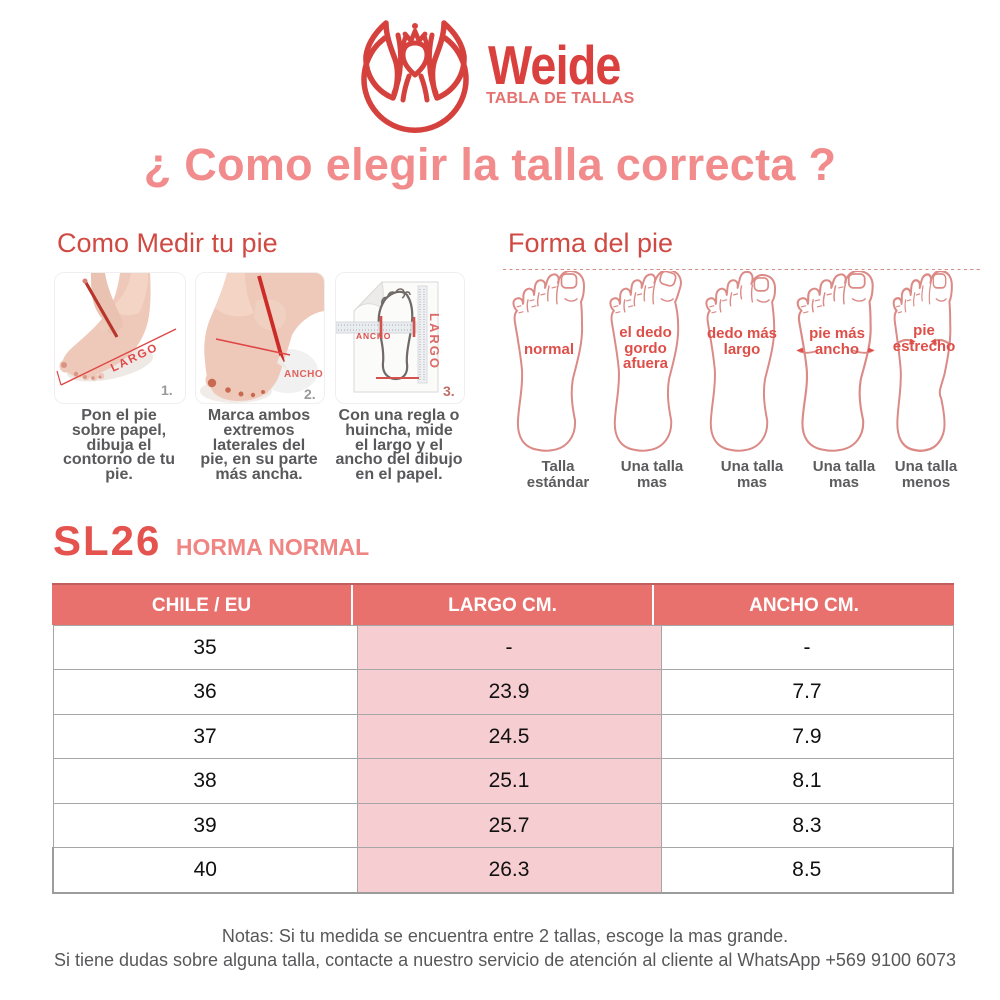 The image size is (1000, 1000). Describe the element at coordinates (310, 394) in the screenshot. I see `svg-text: 2.` at that location.